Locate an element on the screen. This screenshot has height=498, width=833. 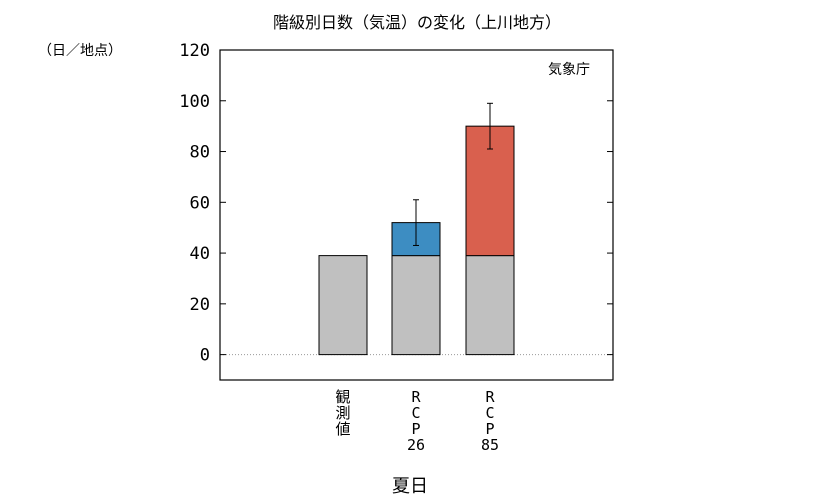
y-tick-label: 20 is located at coordinates (200, 305).